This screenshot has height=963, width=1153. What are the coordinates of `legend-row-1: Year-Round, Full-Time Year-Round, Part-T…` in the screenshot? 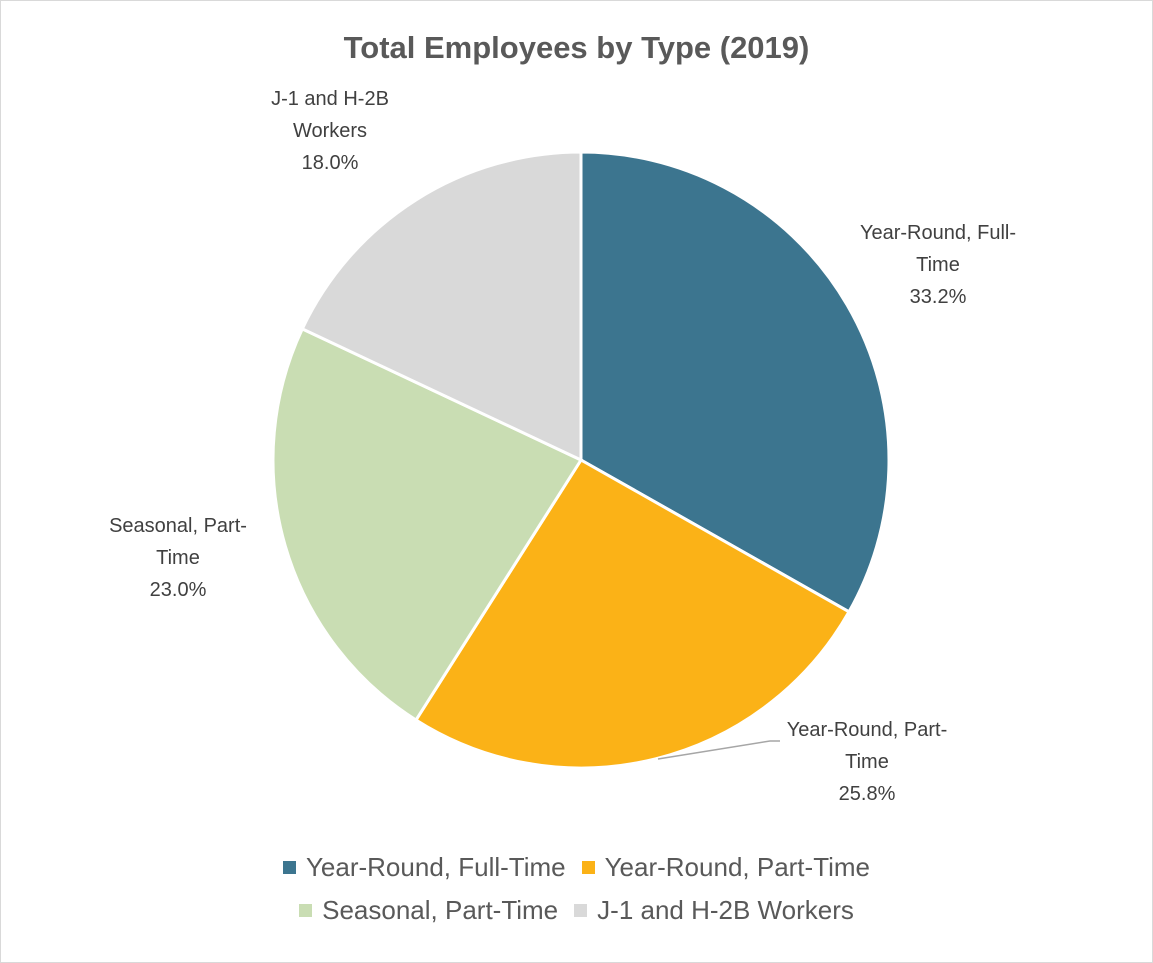 It's located at (576, 867).